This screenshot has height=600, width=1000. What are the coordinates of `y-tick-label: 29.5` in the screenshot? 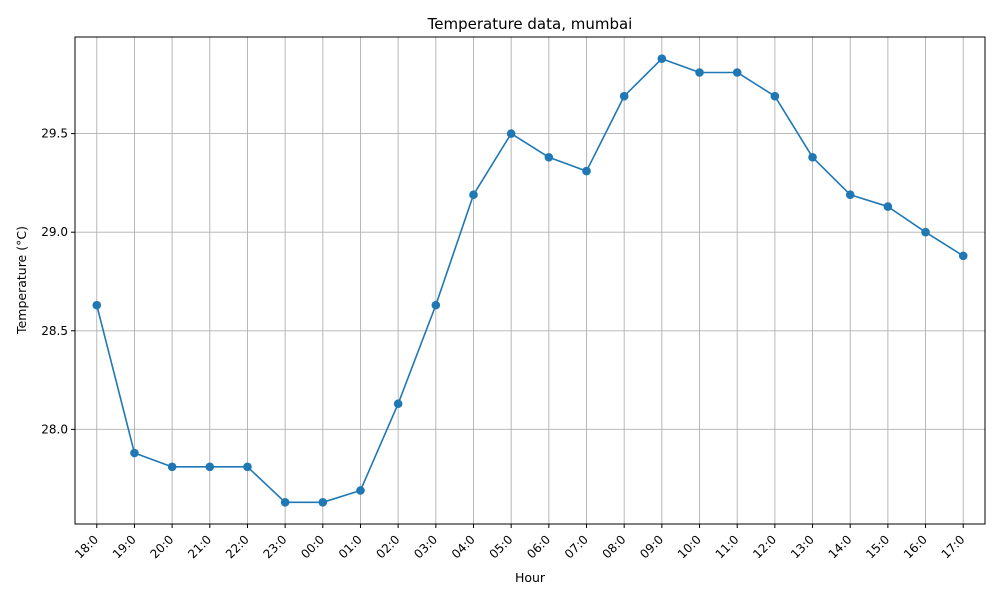 It's located at (54, 134).